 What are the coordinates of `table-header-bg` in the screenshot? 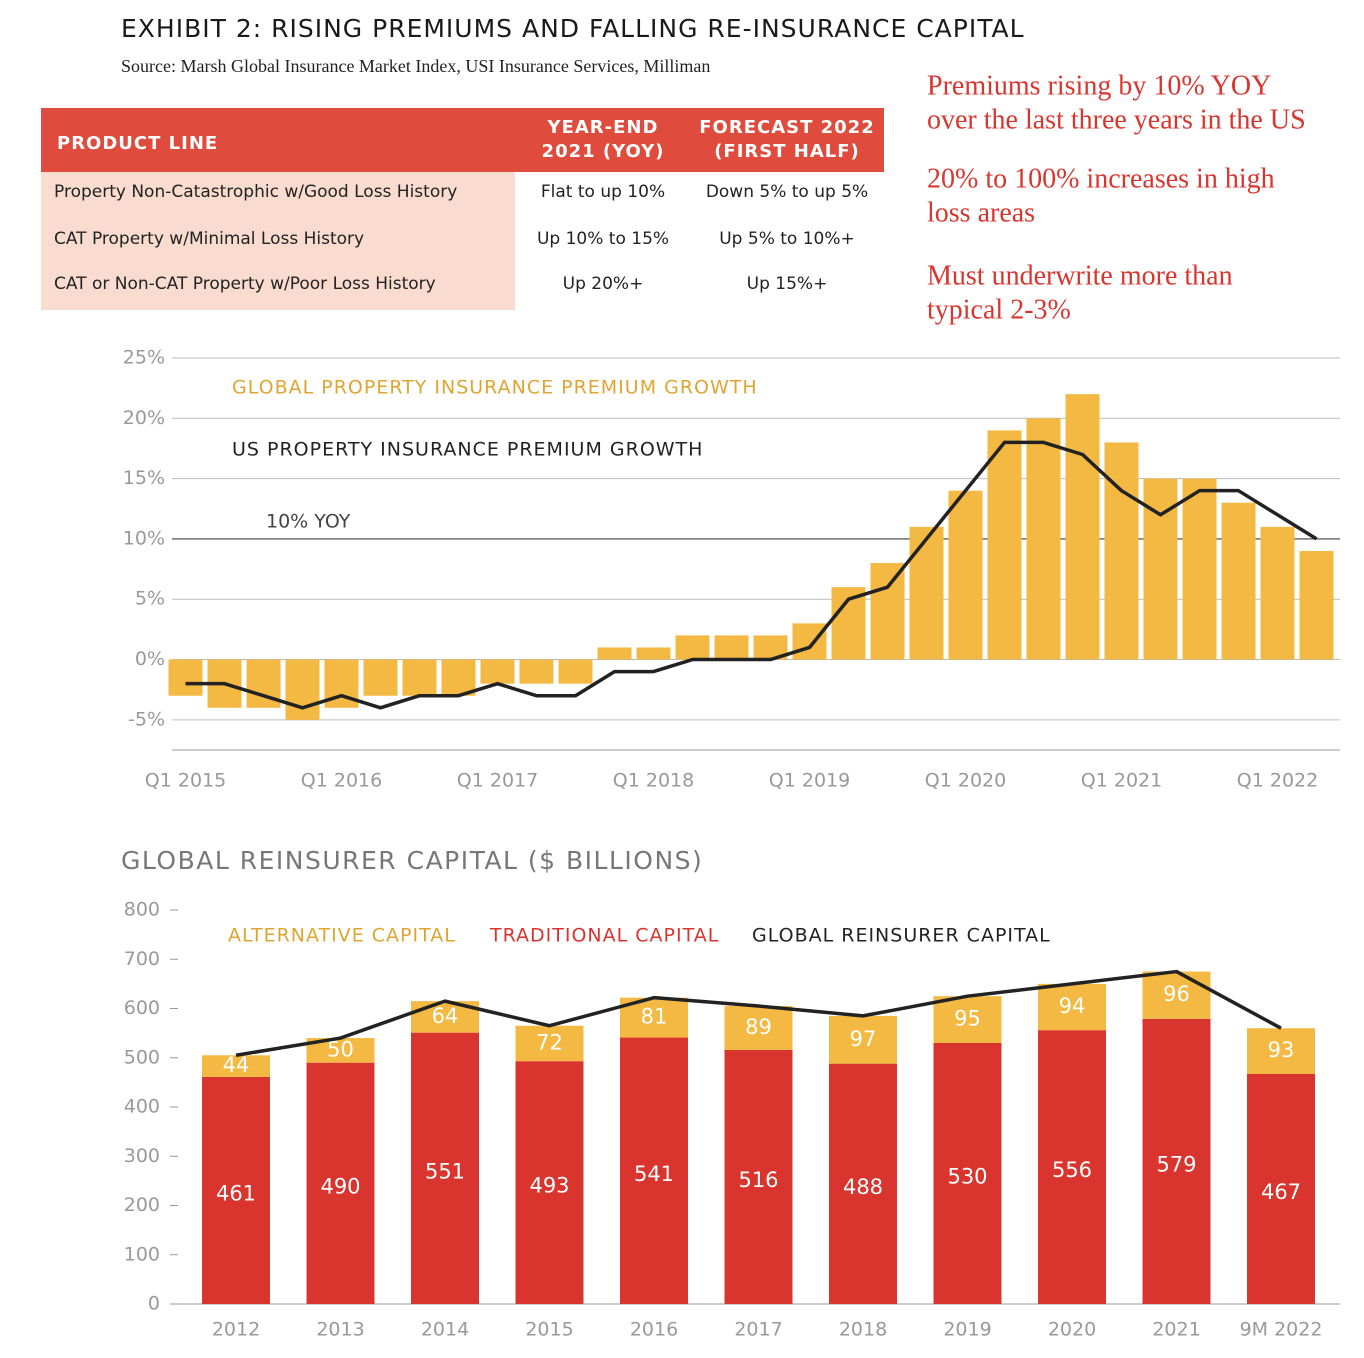 It's located at (462, 140).